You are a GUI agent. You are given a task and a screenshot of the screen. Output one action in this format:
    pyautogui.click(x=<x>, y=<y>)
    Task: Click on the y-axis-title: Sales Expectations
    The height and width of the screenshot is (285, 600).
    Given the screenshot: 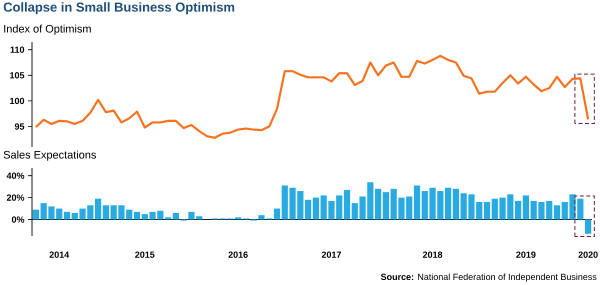 What is the action you would take?
    pyautogui.click(x=50, y=155)
    